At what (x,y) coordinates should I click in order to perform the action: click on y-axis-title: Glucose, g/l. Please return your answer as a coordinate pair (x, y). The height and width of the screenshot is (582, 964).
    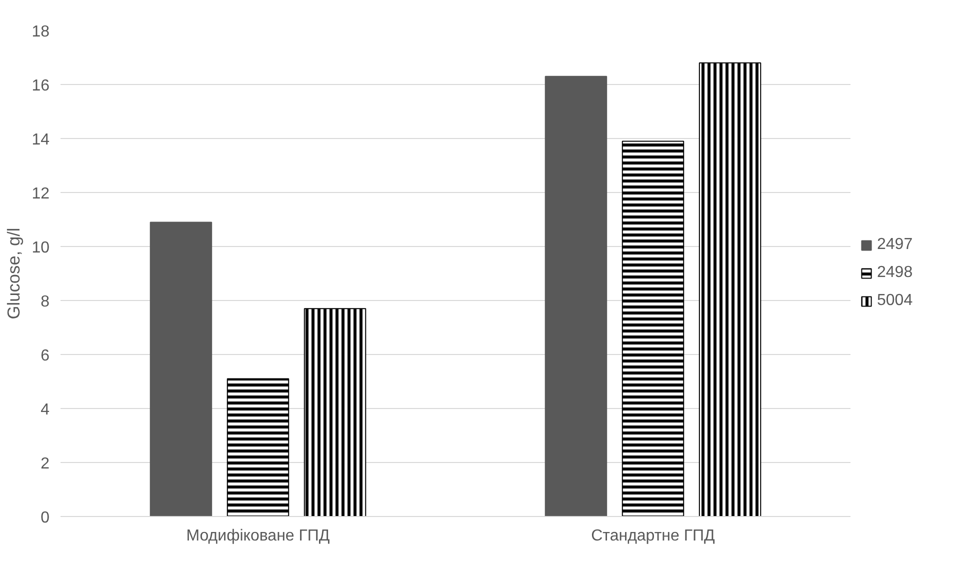
    Looking at the image, I should click on (14, 274).